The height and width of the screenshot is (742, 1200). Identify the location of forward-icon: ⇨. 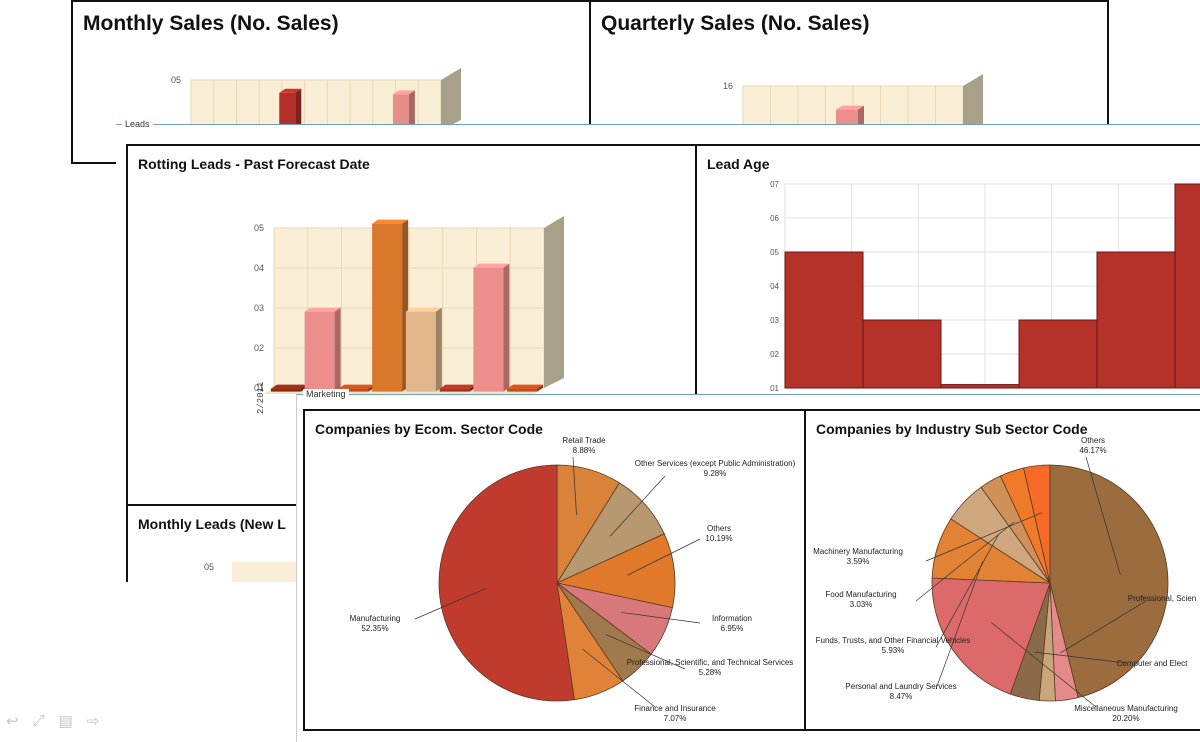
(93, 721).